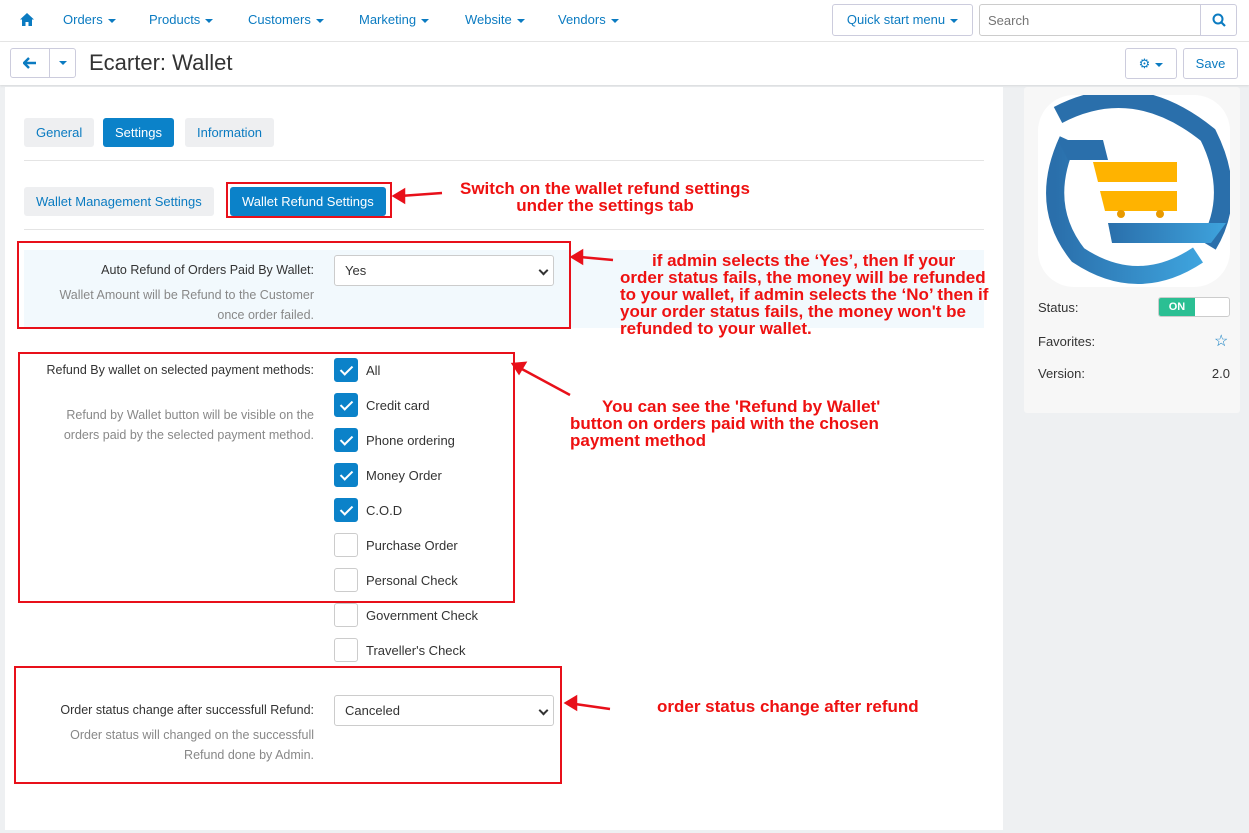 The height and width of the screenshot is (833, 1249). I want to click on search-button, so click(1218, 20).